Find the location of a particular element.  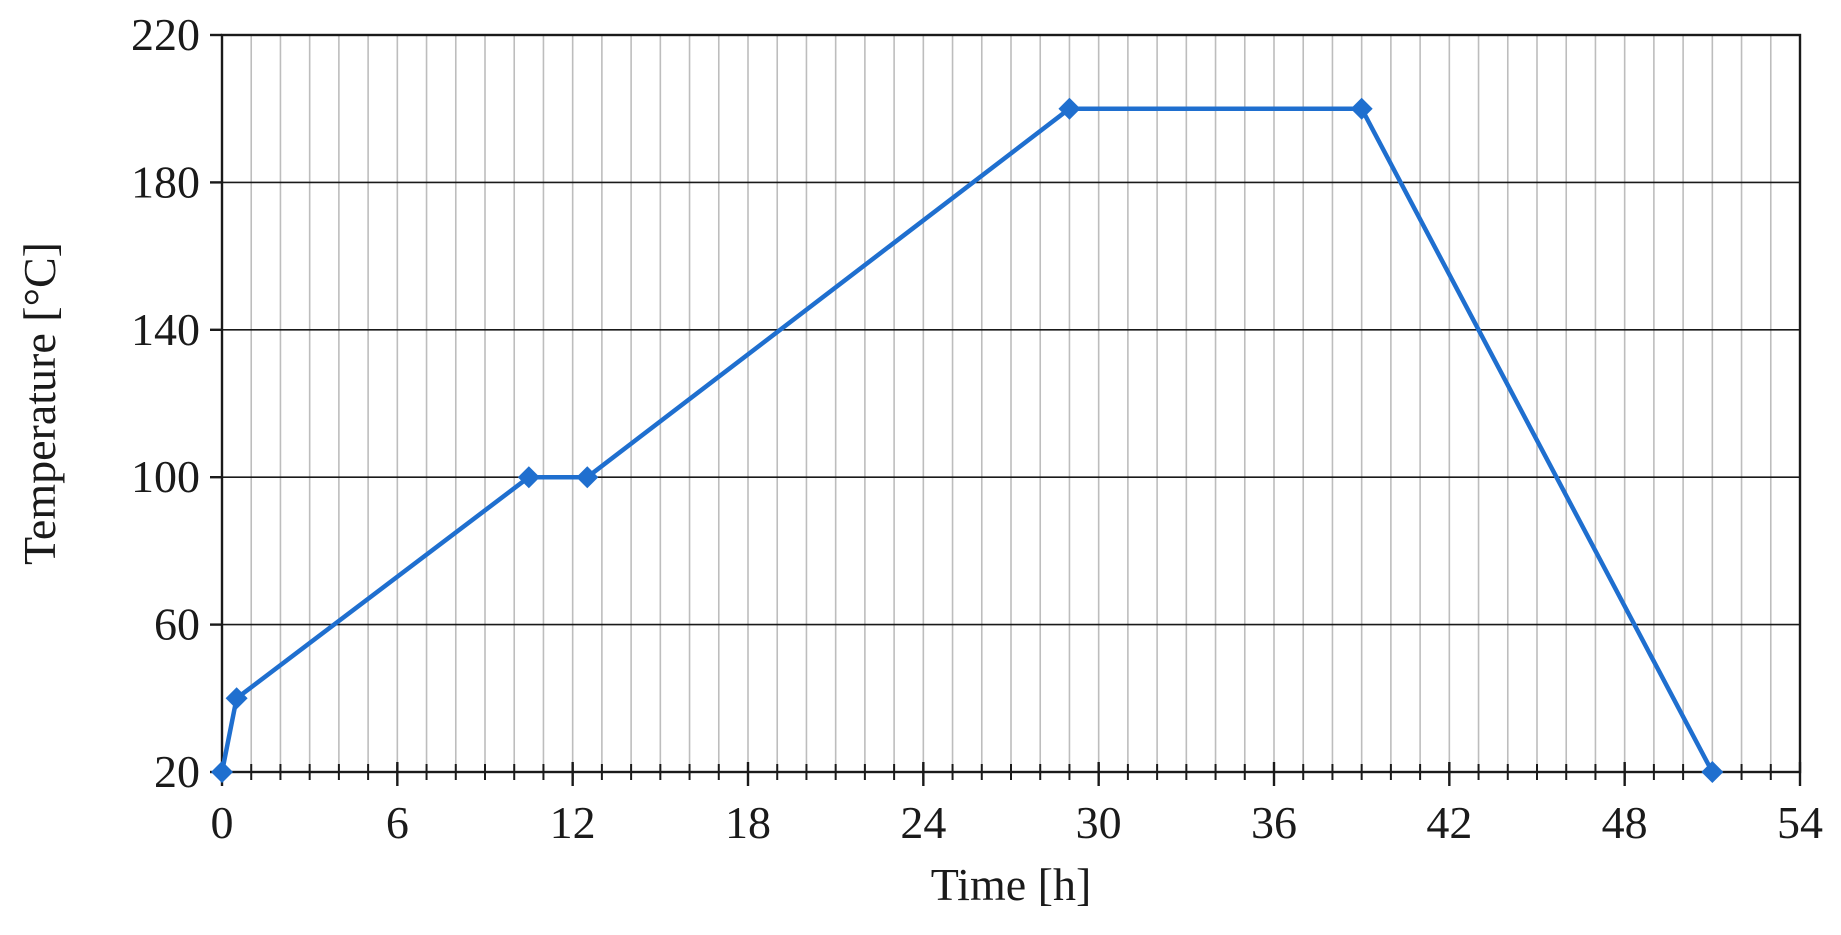

y-axis-title: Temperature [°C] is located at coordinates (39, 403).